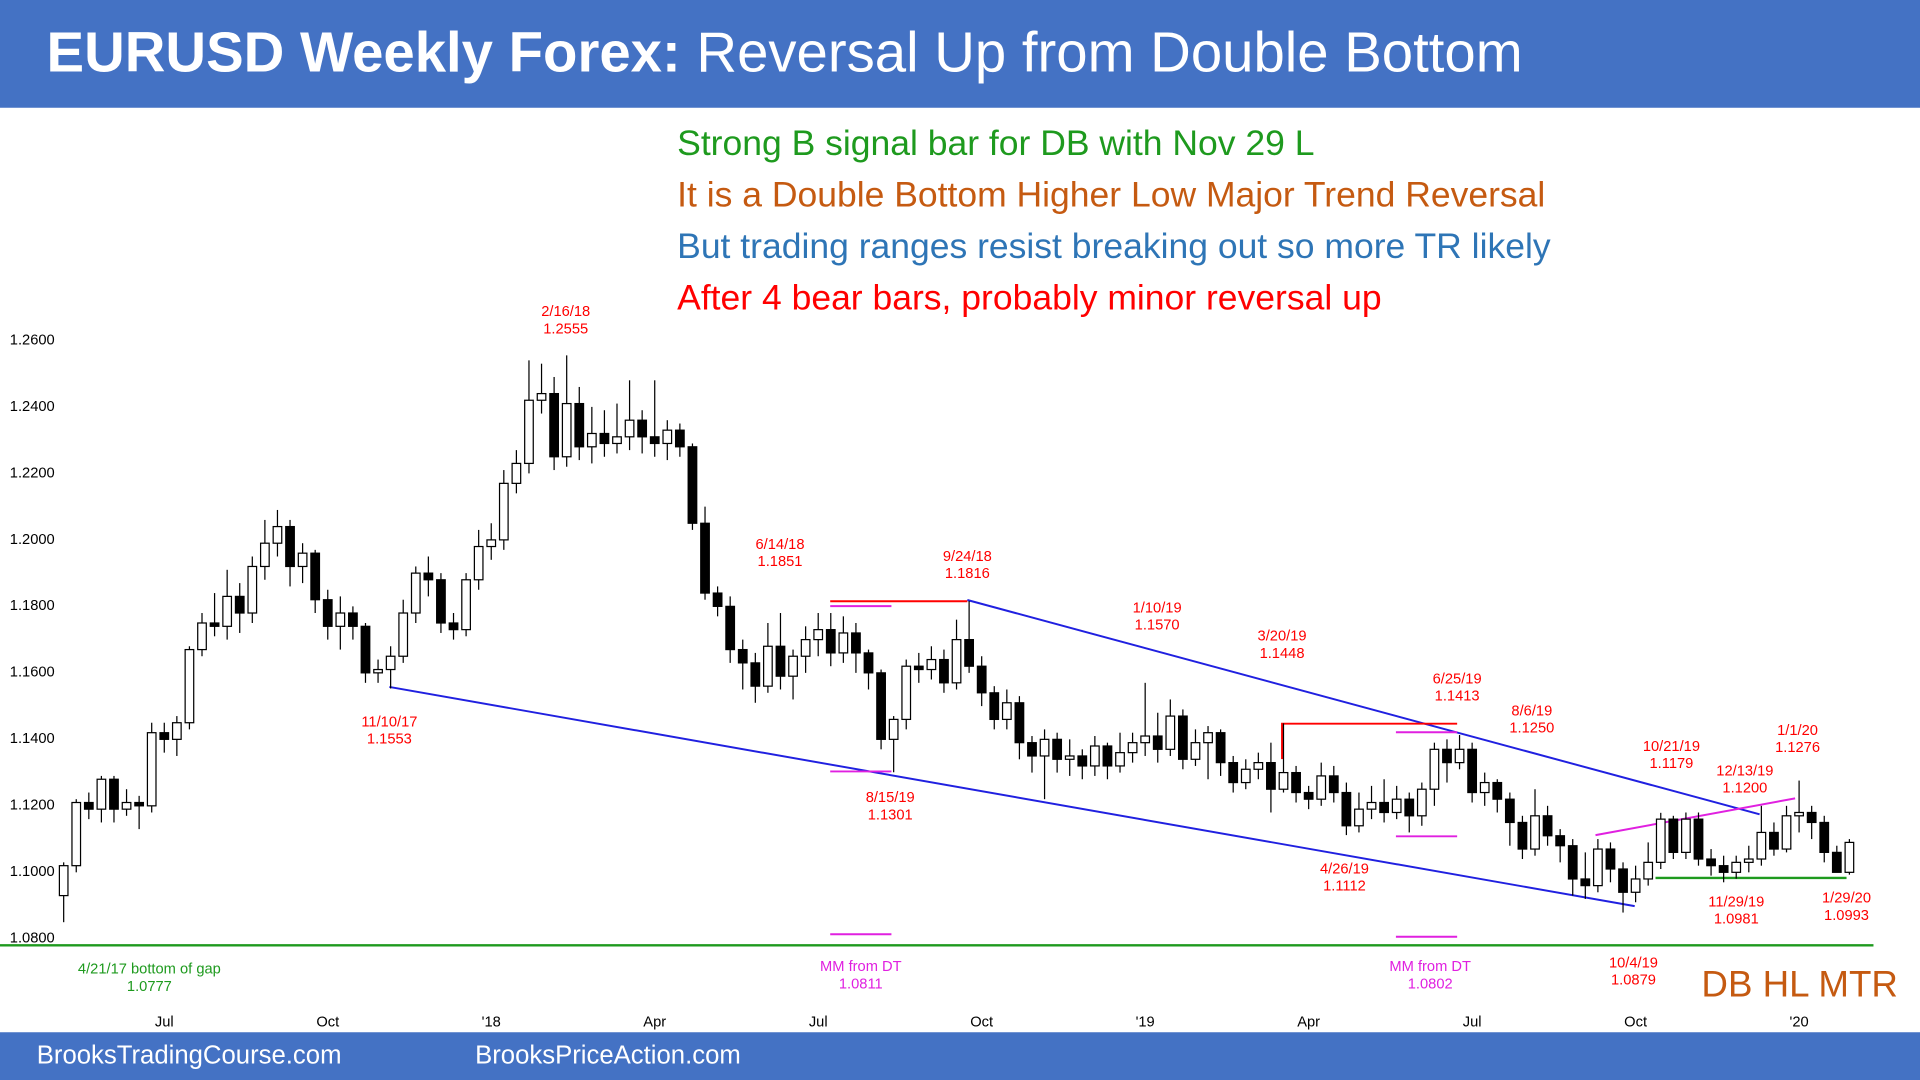  I want to click on note-price: 1.0811, so click(861, 984).